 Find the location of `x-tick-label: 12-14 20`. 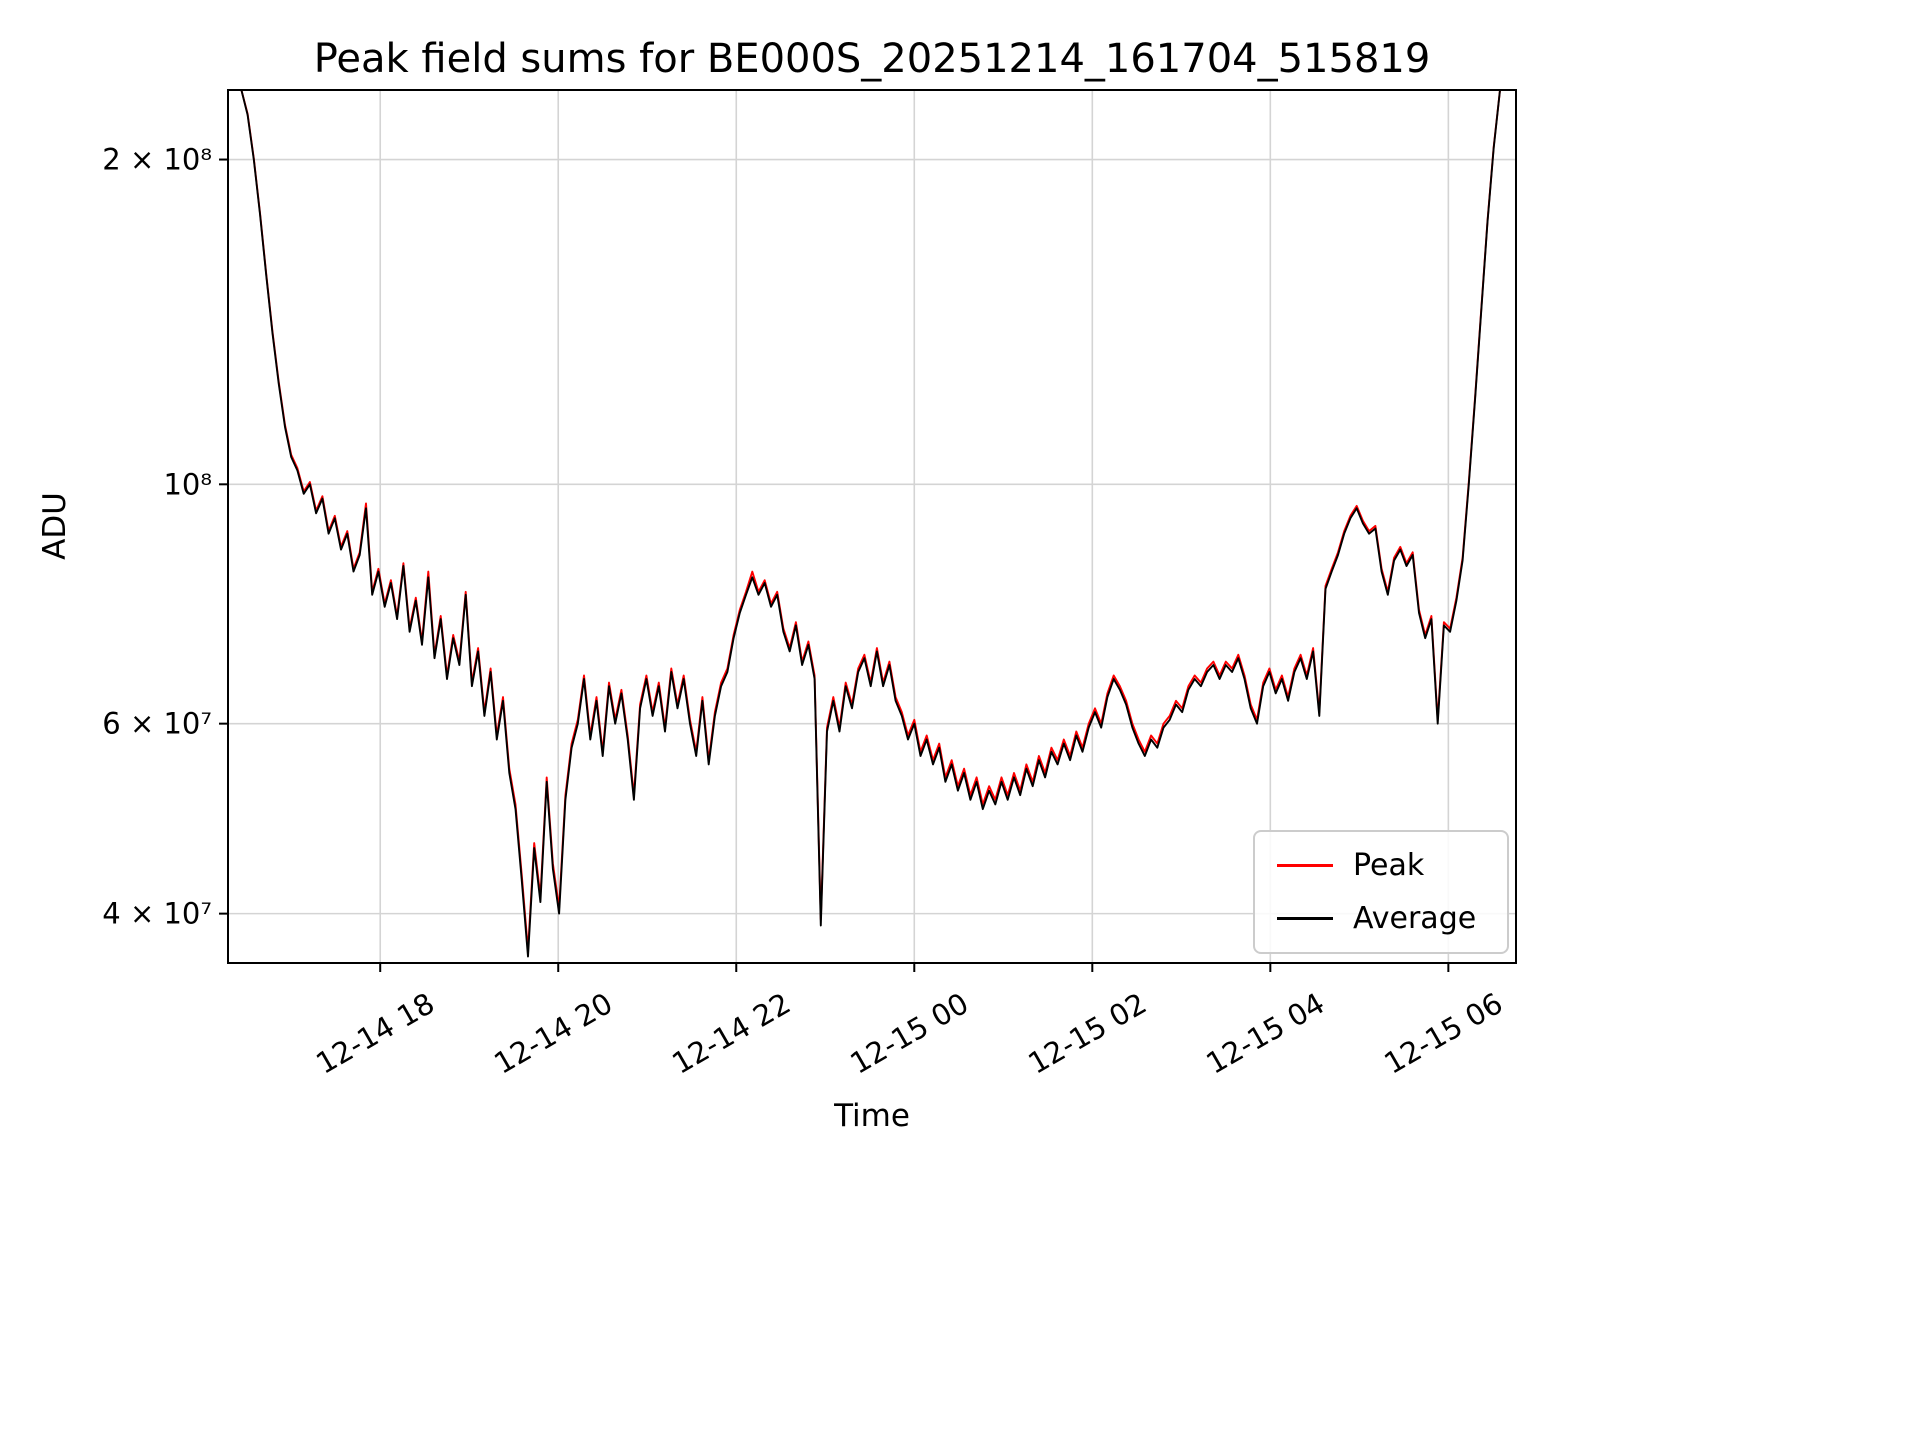

x-tick-label: 12-14 20 is located at coordinates (553, 1033).